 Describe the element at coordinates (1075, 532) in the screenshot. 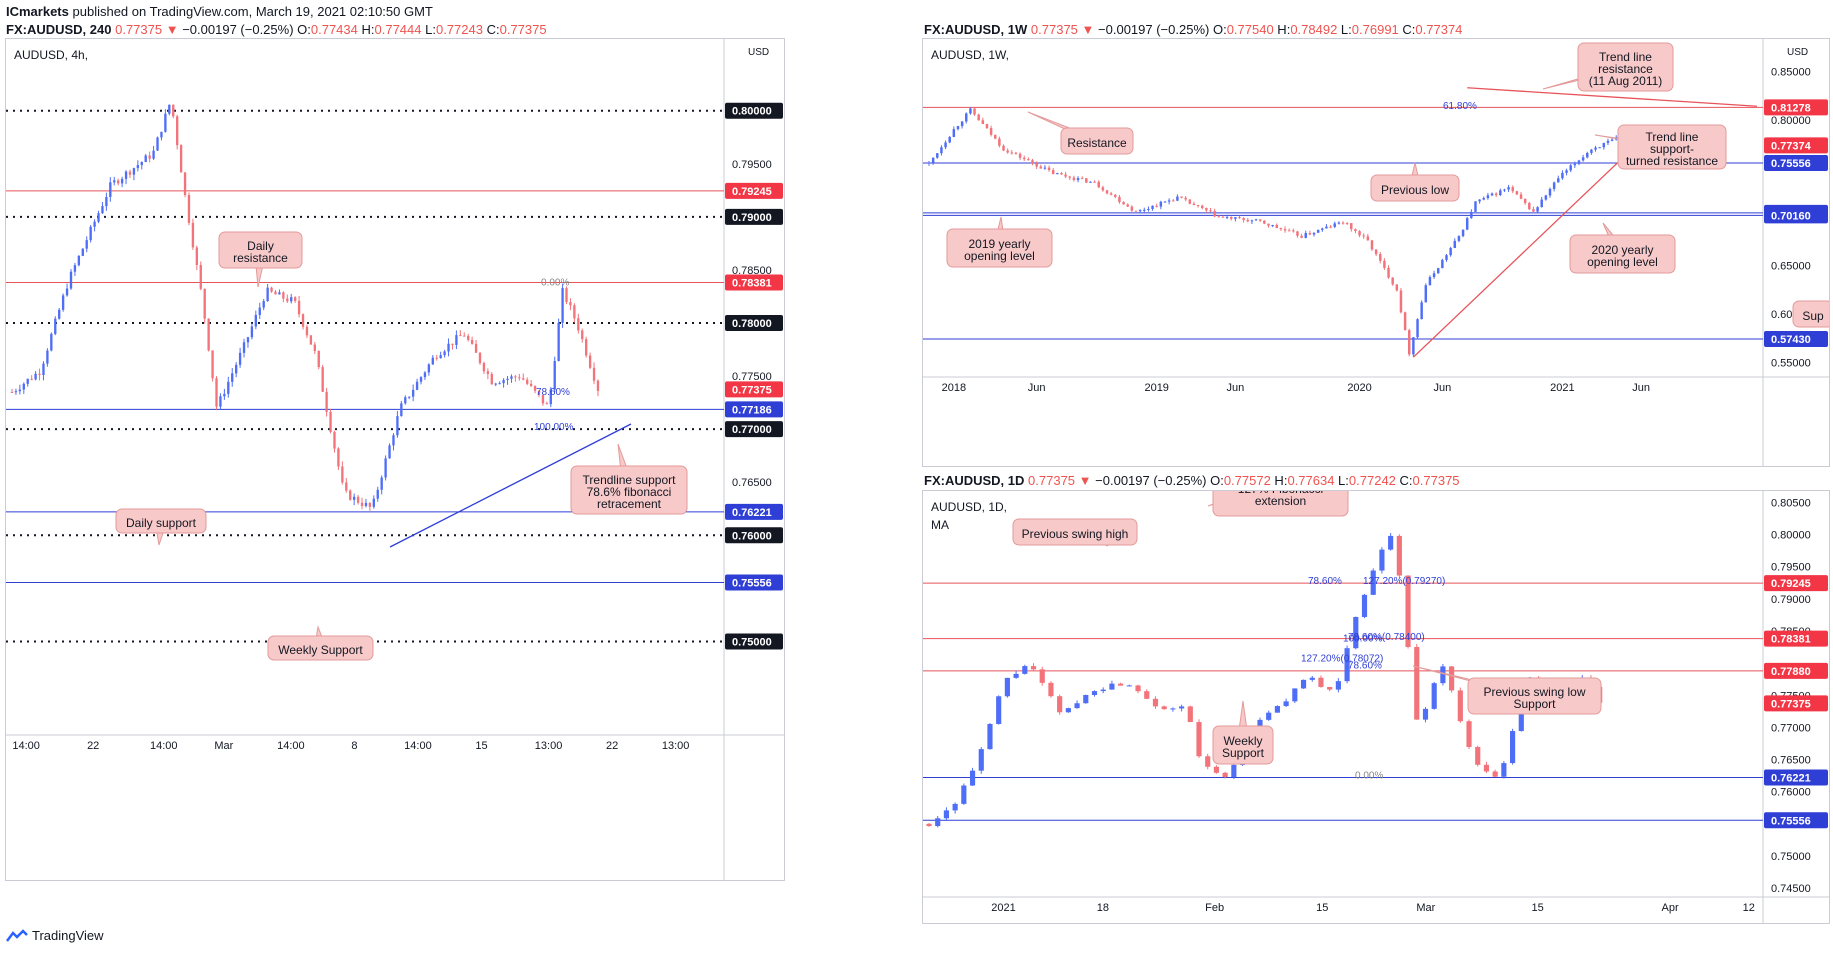

I see `d1-callout: Previous swing high` at that location.